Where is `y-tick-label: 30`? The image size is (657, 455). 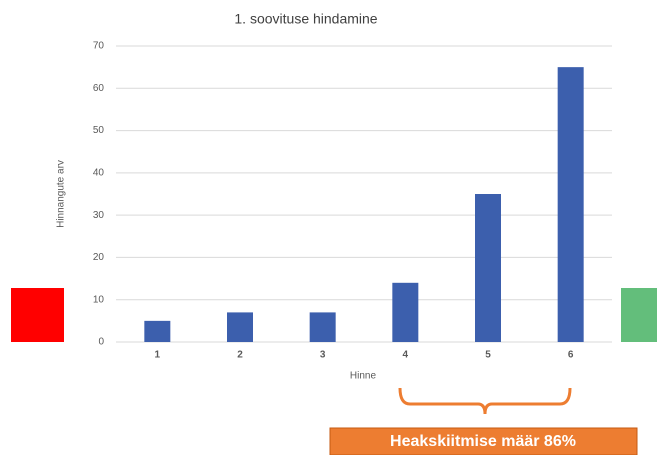 y-tick-label: 30 is located at coordinates (99, 215).